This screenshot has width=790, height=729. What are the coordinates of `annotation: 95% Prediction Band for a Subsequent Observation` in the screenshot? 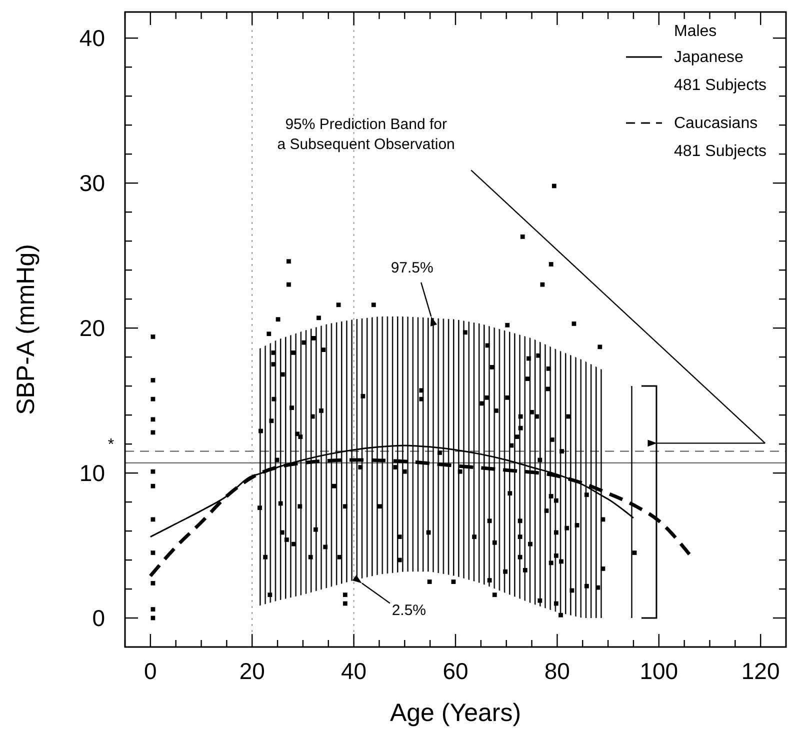 It's located at (366, 135).